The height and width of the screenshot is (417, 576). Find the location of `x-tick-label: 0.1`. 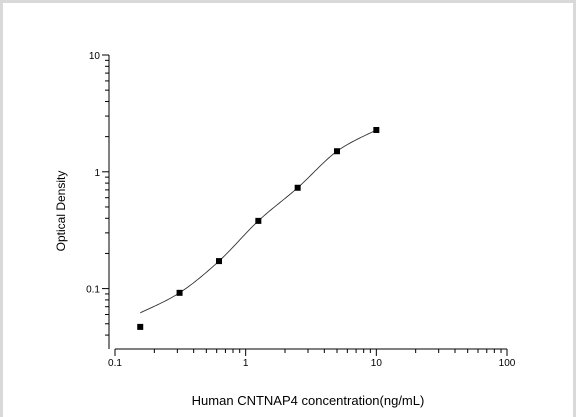

x-tick-label: 0.1 is located at coordinates (115, 363).